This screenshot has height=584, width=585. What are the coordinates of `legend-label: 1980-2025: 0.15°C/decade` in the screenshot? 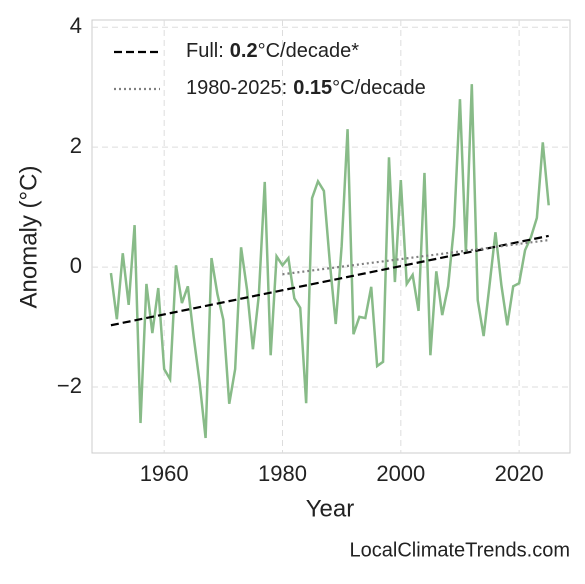 It's located at (306, 88).